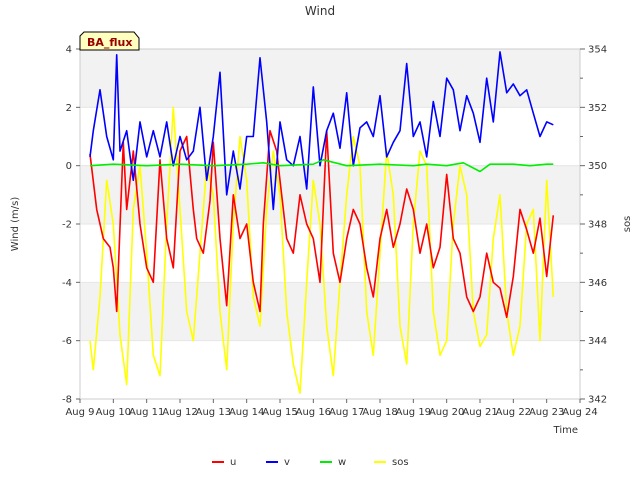 The height and width of the screenshot is (480, 640). What do you see at coordinates (513, 412) in the screenshot?
I see `x-tick-label: Aug 22` at bounding box center [513, 412].